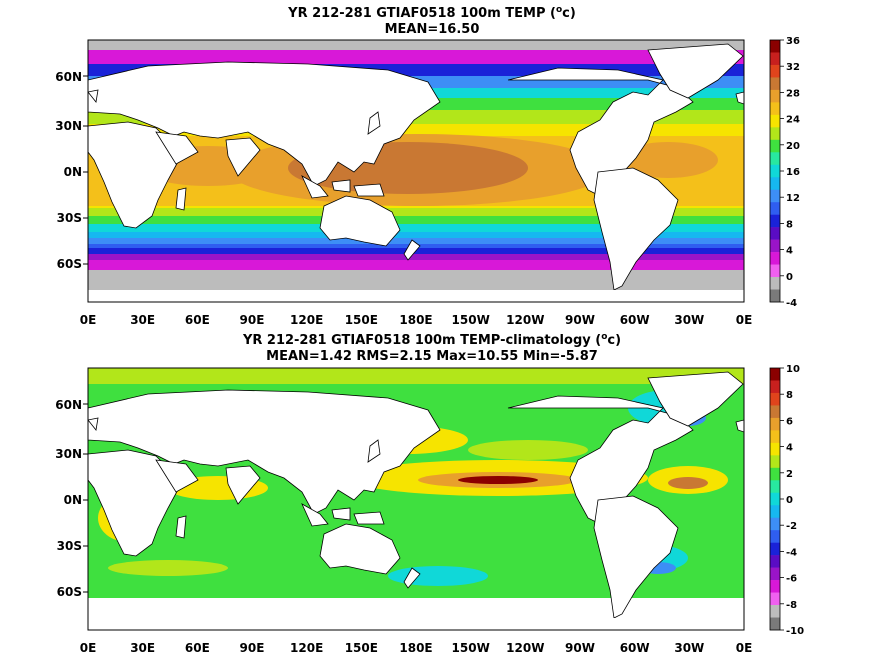  Describe the element at coordinates (793, 41) in the screenshot. I see `colorbar-tick: 36` at that location.